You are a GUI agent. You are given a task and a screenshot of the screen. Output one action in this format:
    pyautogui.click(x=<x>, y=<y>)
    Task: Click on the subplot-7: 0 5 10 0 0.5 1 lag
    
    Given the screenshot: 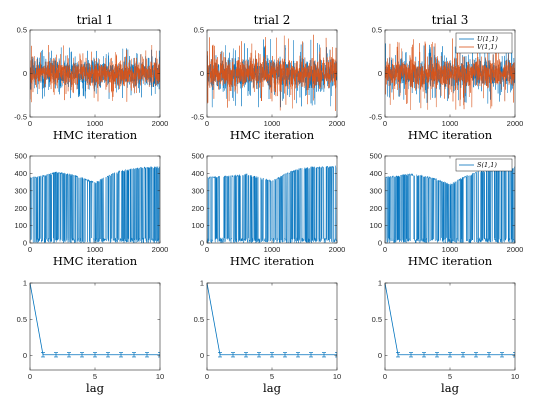 What is the action you would take?
    pyautogui.click(x=91, y=337)
    